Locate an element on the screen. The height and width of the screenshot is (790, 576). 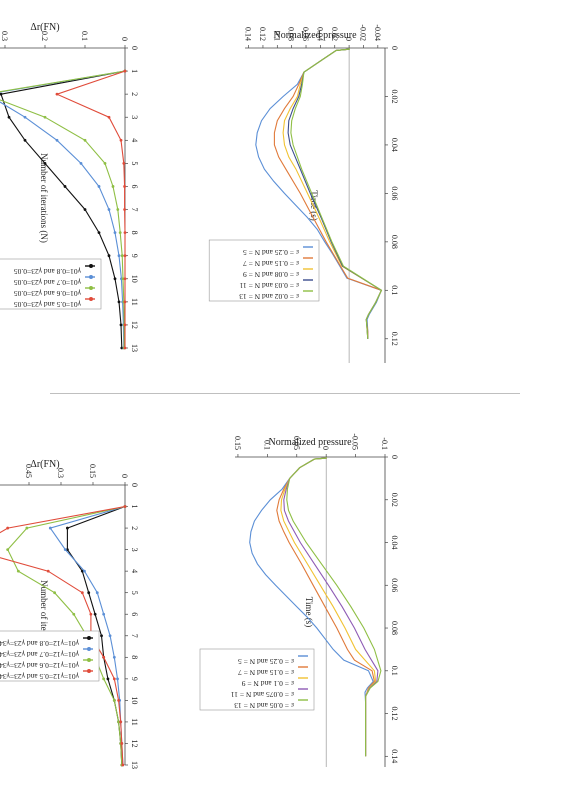
legend-label: γ01=0.8 and γ23=0.05 is located at coordinates (48, 271).